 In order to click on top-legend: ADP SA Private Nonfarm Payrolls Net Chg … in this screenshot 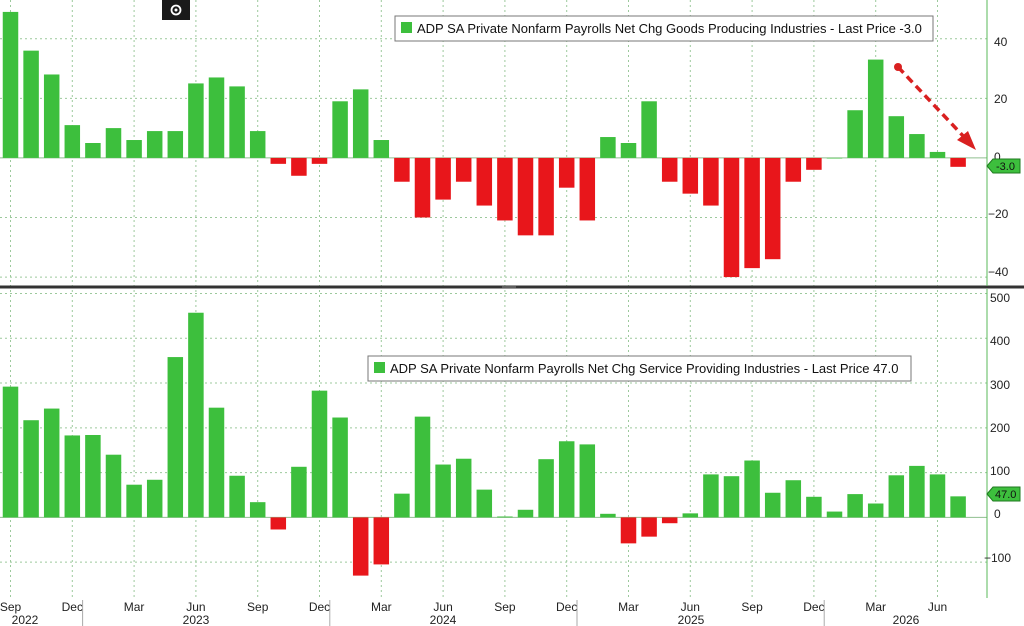, I will do `click(664, 28)`.